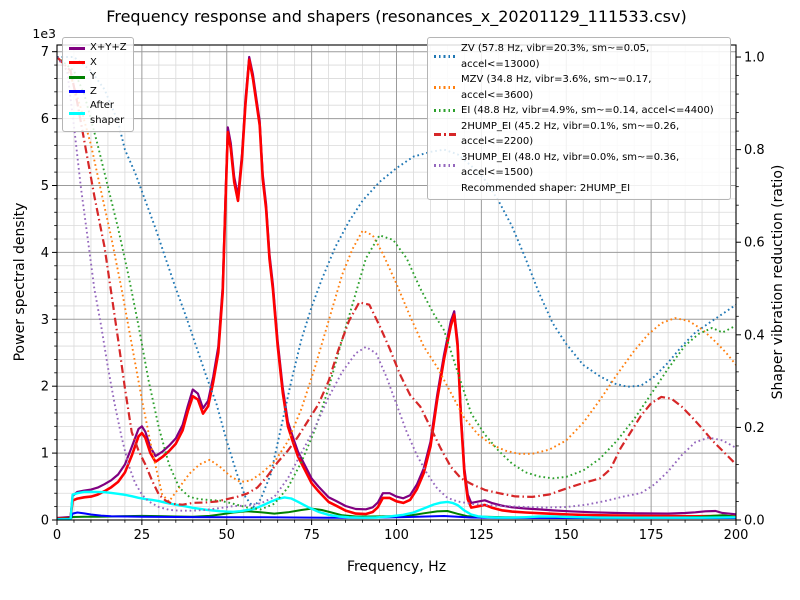 The image size is (800, 600). Describe the element at coordinates (754, 58) in the screenshot. I see `tick-label-y-right: 1.0` at that location.